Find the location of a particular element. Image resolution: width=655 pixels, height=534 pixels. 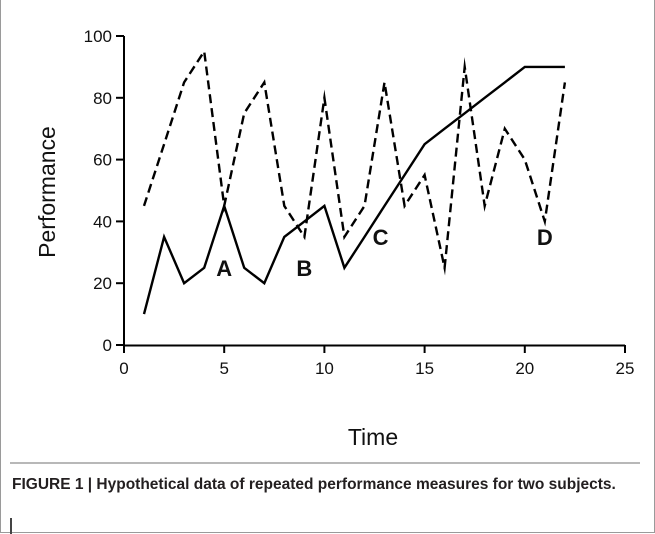

annotation-c: C is located at coordinates (381, 237).